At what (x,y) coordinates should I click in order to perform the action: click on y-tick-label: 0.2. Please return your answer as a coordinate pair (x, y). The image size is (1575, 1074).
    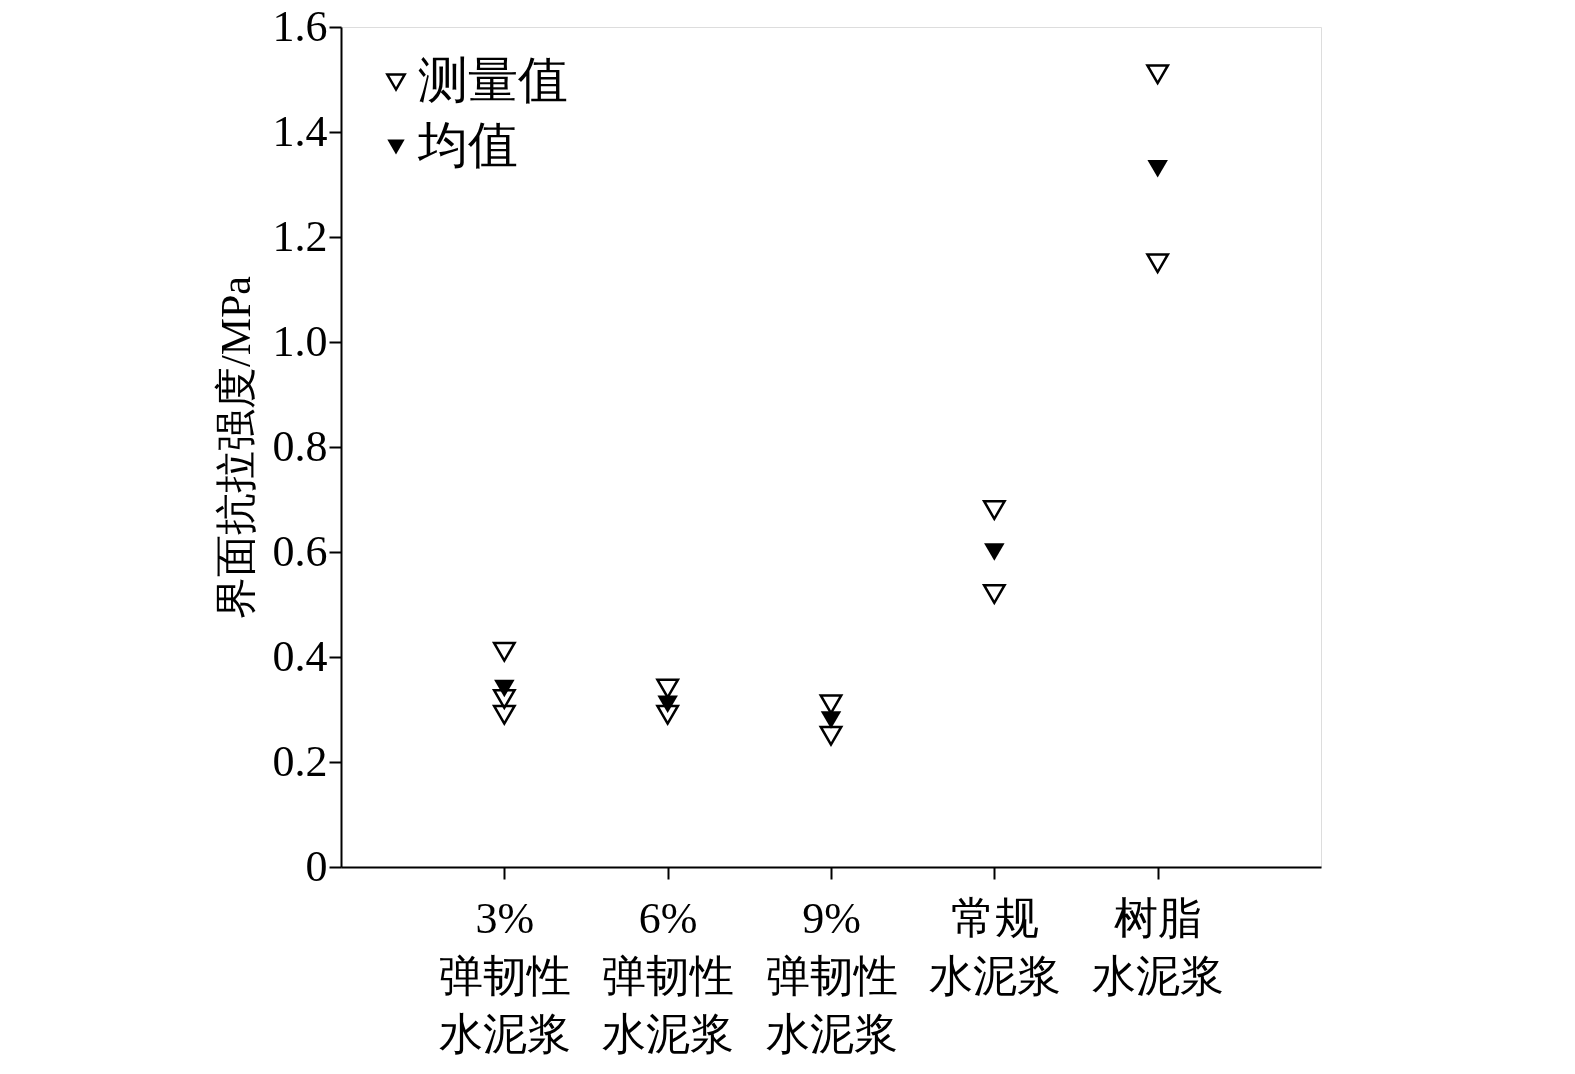
    Looking at the image, I should click on (300, 761).